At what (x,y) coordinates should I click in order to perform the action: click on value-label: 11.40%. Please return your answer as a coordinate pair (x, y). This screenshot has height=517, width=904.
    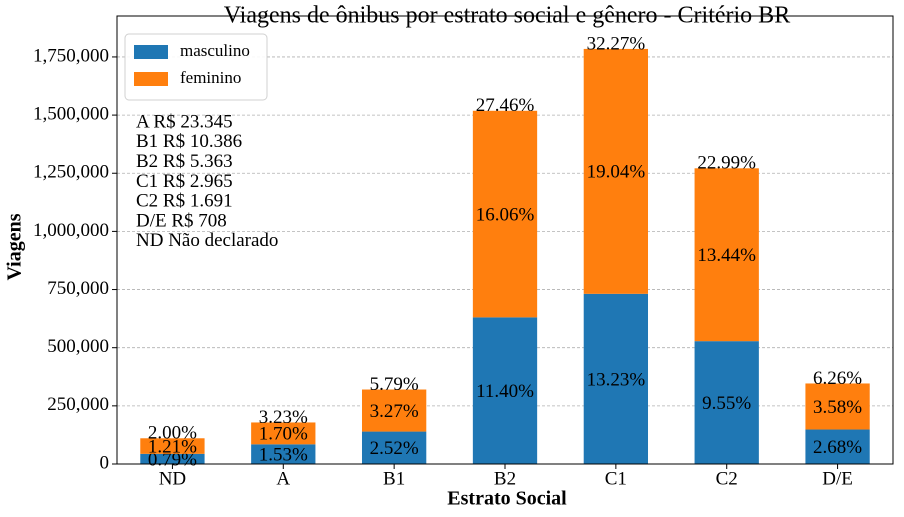
    Looking at the image, I should click on (505, 391).